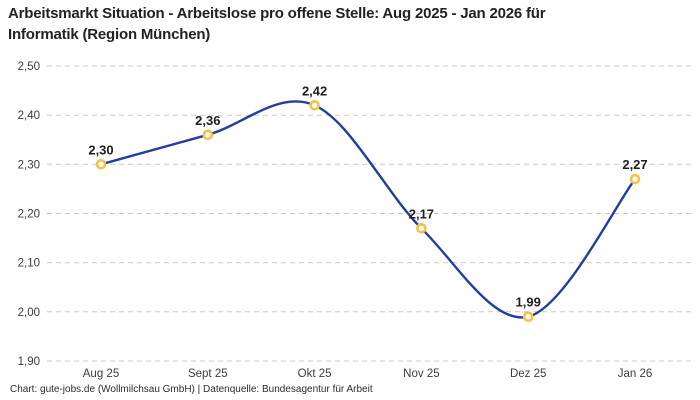  Describe the element at coordinates (29, 165) in the screenshot. I see `y-axis-tick-label: 2,30` at that location.